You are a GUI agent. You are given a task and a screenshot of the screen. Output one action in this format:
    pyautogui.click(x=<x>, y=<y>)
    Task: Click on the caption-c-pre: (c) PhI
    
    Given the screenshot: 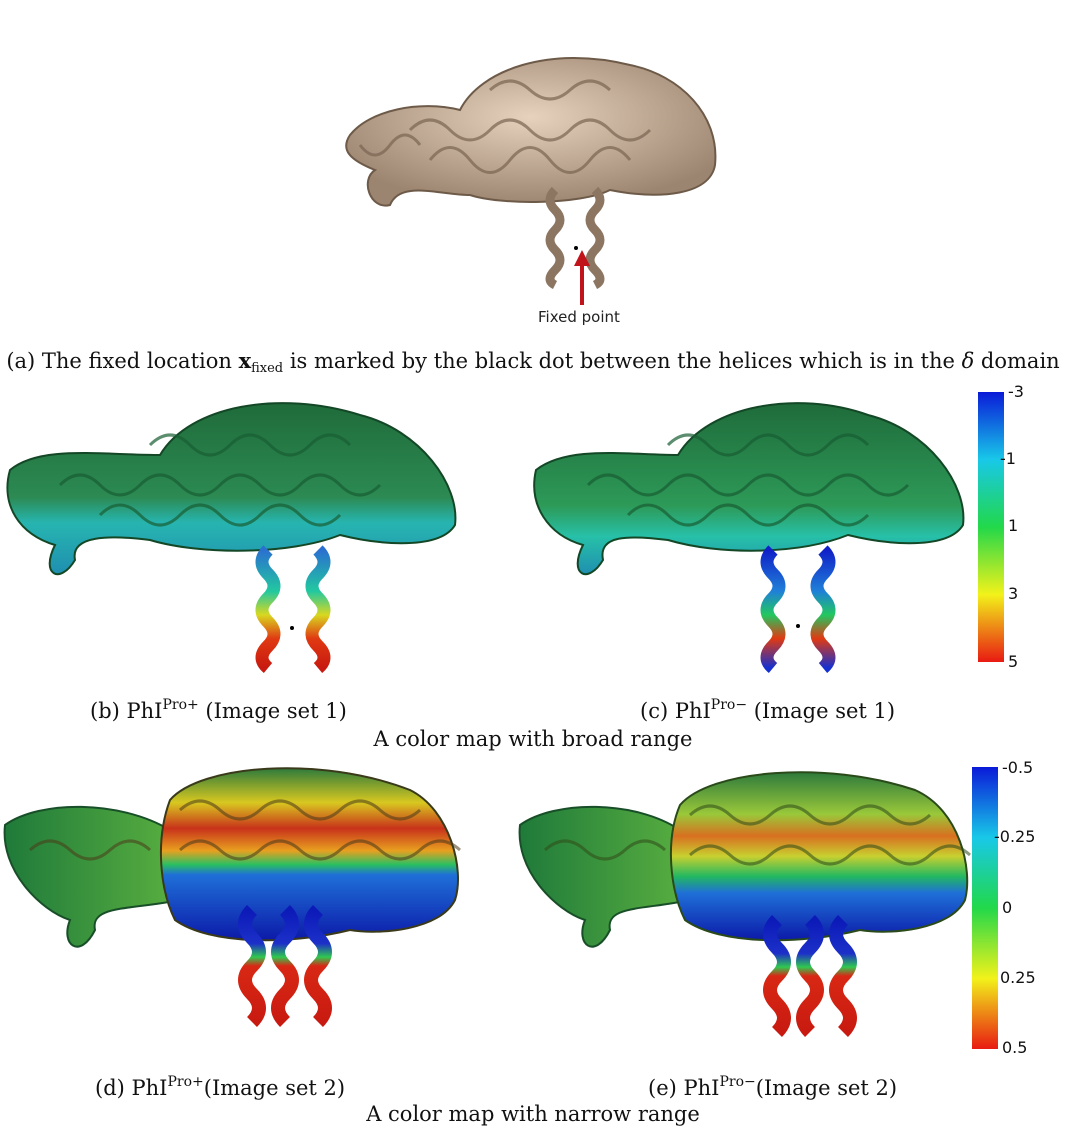 What is the action you would take?
    pyautogui.click(x=675, y=711)
    